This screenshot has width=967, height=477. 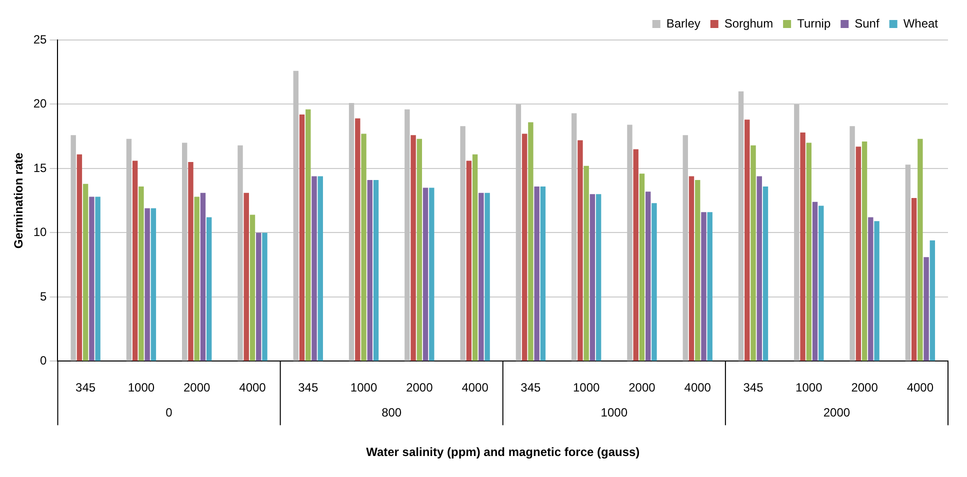 I want to click on y-tick-label: 10, so click(x=40, y=232).